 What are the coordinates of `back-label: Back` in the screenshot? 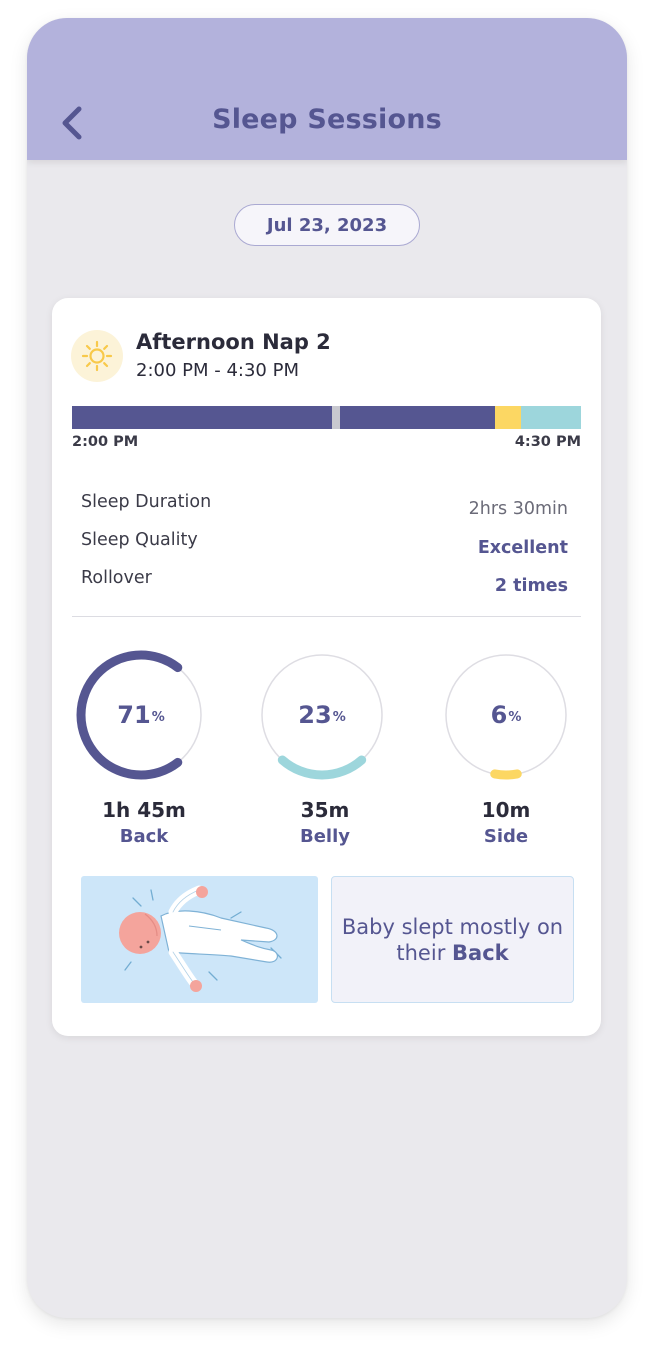 It's located at (144, 836).